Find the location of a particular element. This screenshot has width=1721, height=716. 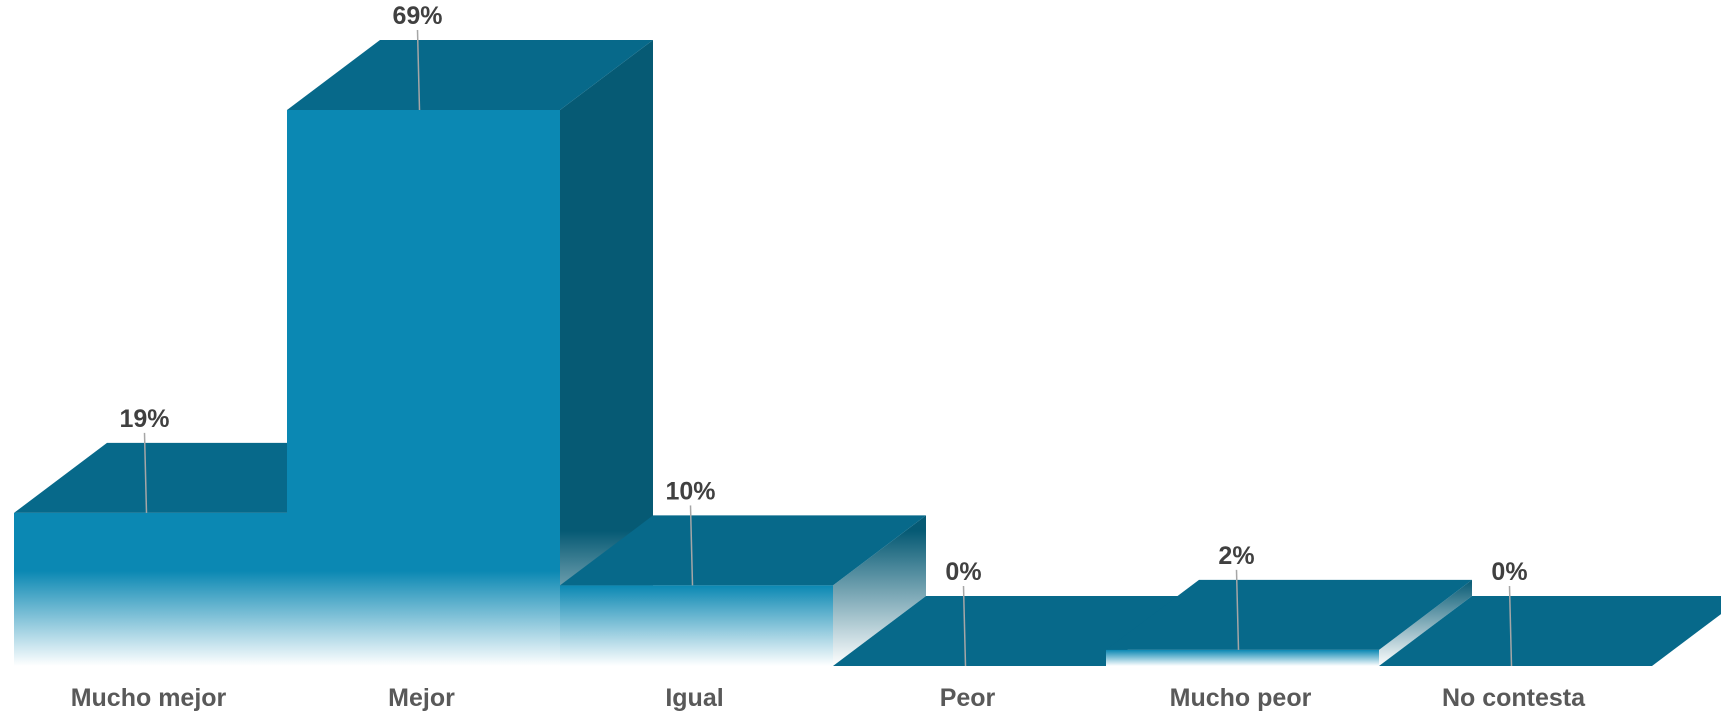

data-label: 69% is located at coordinates (417, 16).